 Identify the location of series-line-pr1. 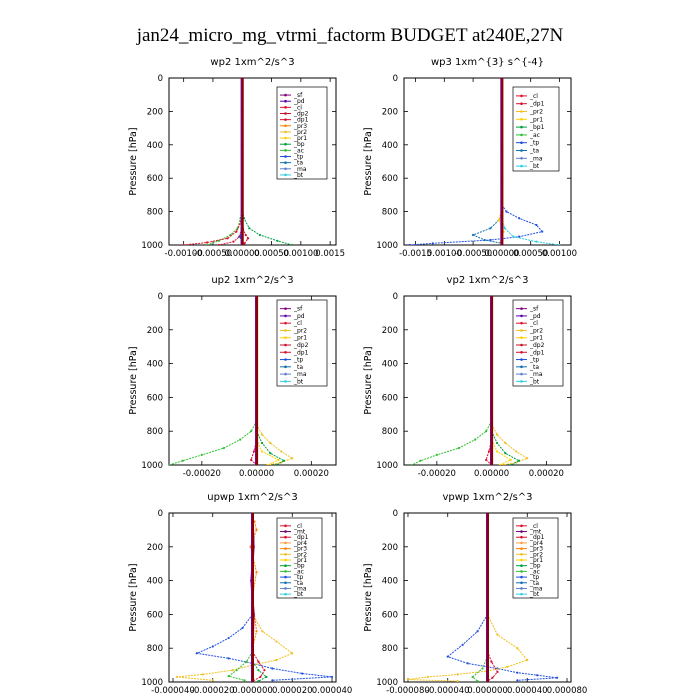
(501, 452).